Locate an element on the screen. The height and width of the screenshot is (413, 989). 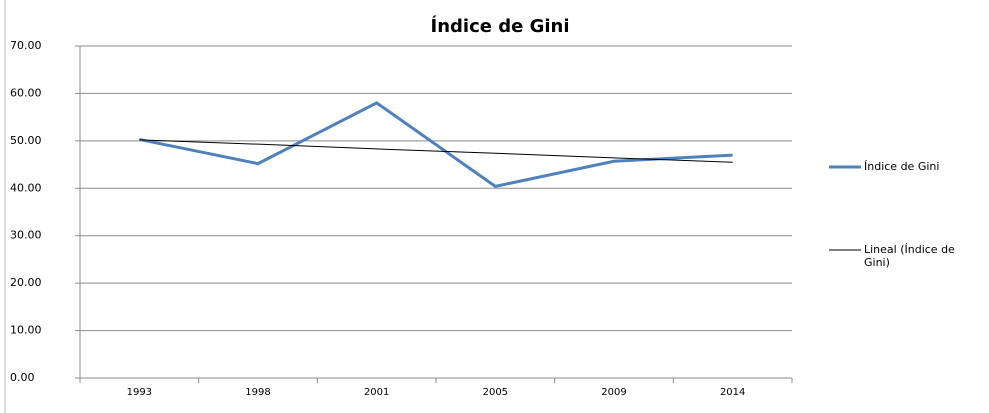
y-tick-label: 70.00 is located at coordinates (26, 45).